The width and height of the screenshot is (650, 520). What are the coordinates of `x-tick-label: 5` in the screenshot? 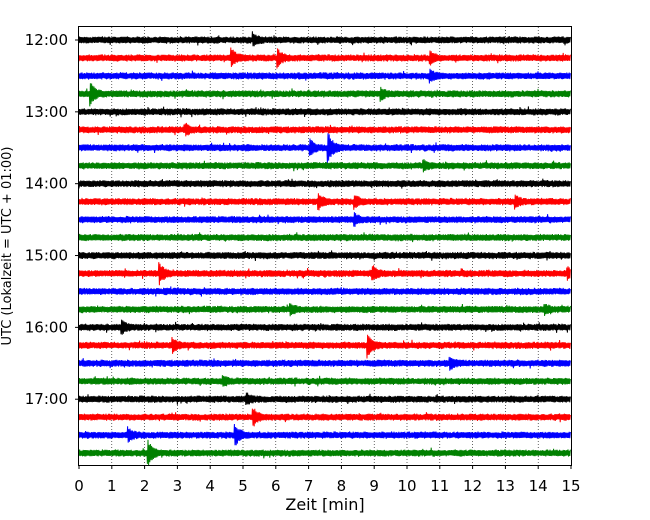 It's located at (243, 486).